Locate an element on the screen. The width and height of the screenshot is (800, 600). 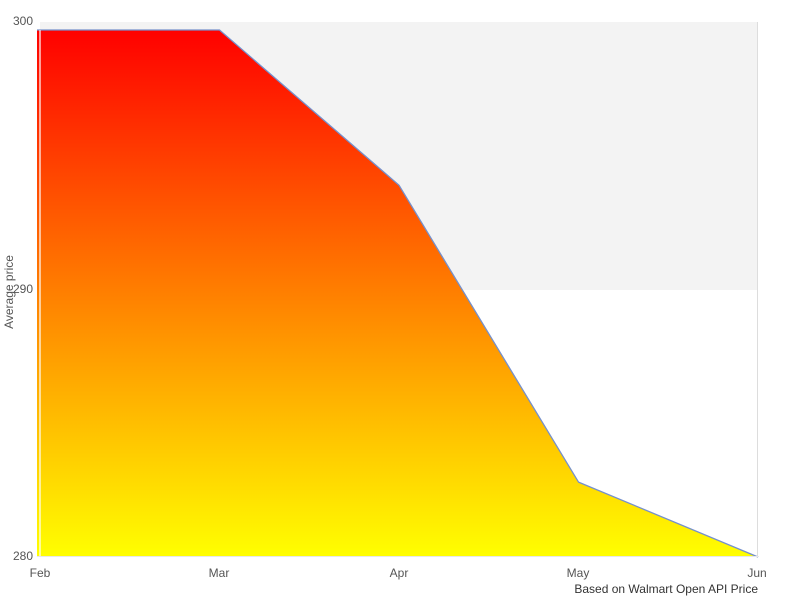
y-tick-300: 300 is located at coordinates (22, 21).